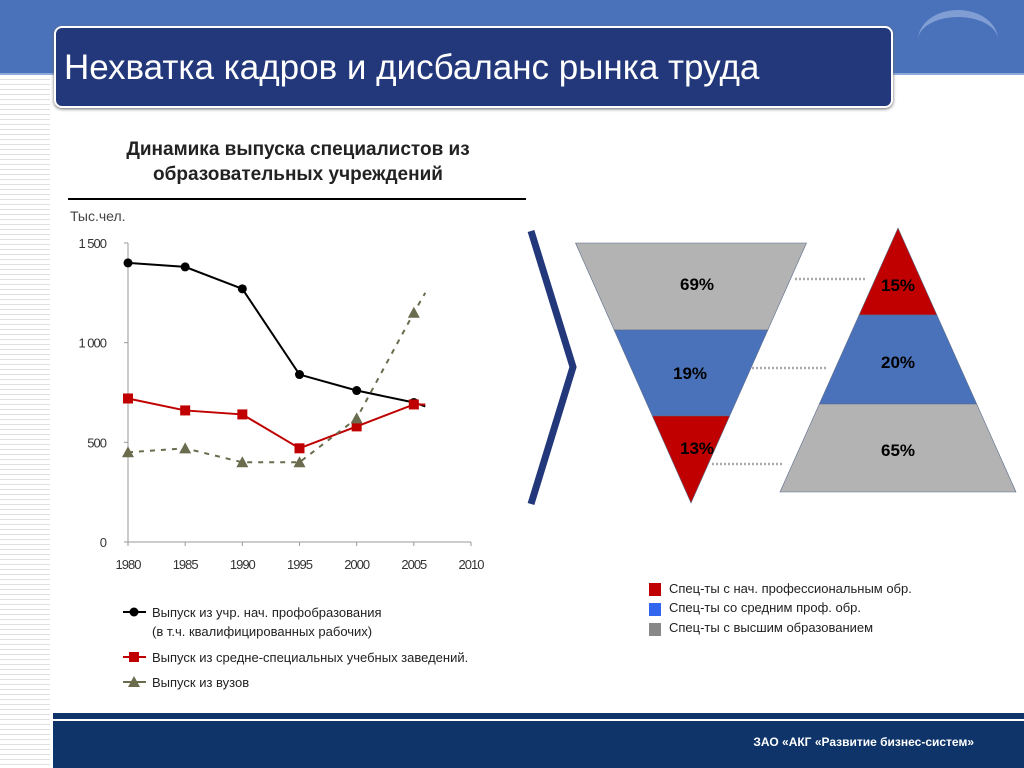 The height and width of the screenshot is (768, 1024). I want to click on y-tick-label: 0, so click(103, 542).